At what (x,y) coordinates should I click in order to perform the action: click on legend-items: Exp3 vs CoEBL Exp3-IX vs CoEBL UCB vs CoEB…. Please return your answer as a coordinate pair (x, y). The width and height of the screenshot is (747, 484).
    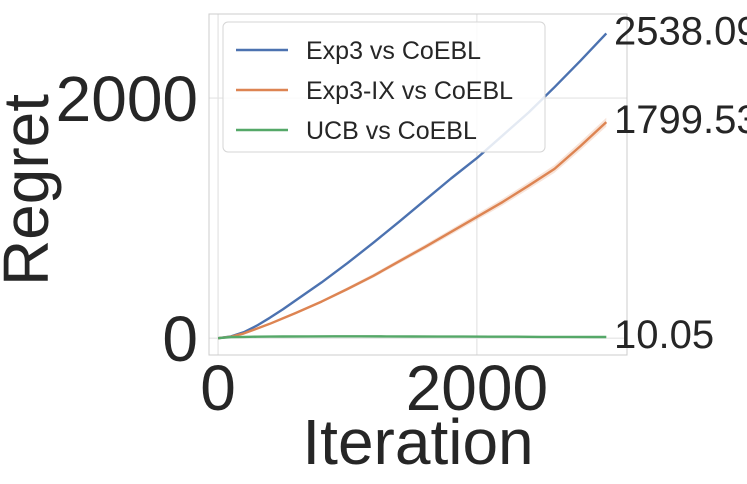
    Looking at the image, I should click on (374, 91).